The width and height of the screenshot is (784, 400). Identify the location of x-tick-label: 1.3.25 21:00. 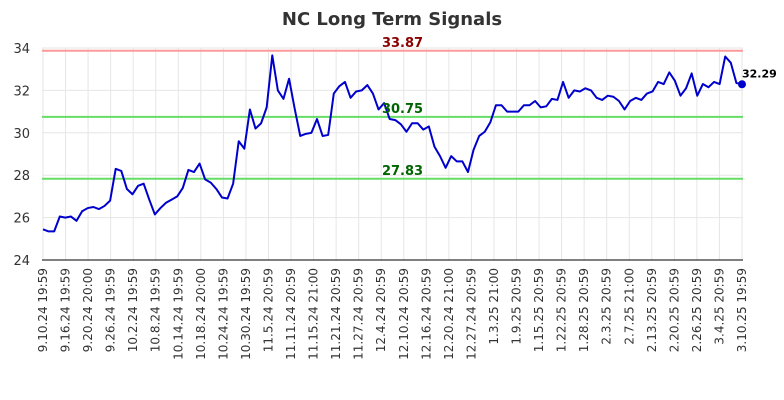
(494, 306).